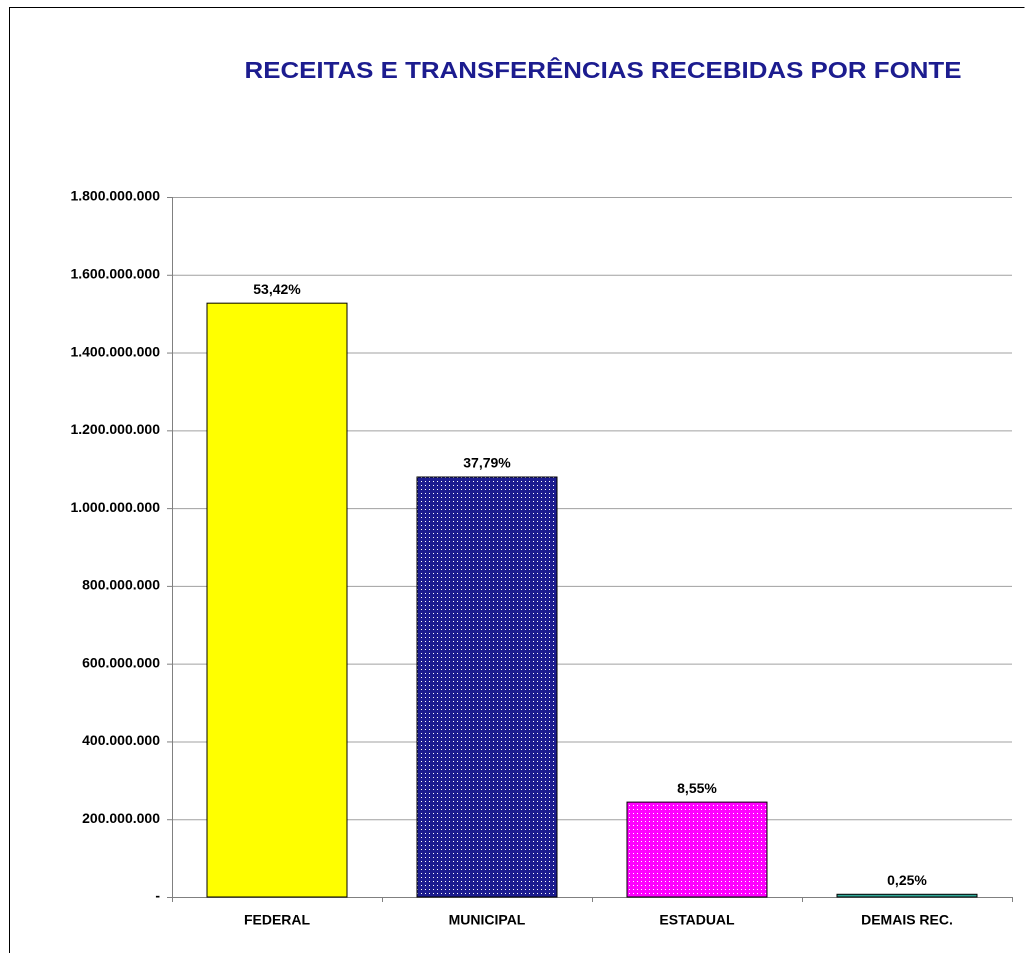  I want to click on y-tick-label: 800.000.000, so click(121, 585).